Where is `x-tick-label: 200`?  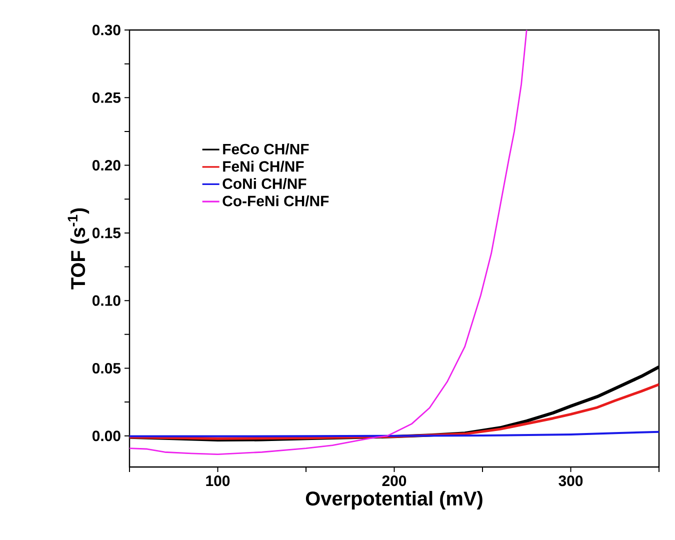
x-tick-label: 200 is located at coordinates (394, 481).